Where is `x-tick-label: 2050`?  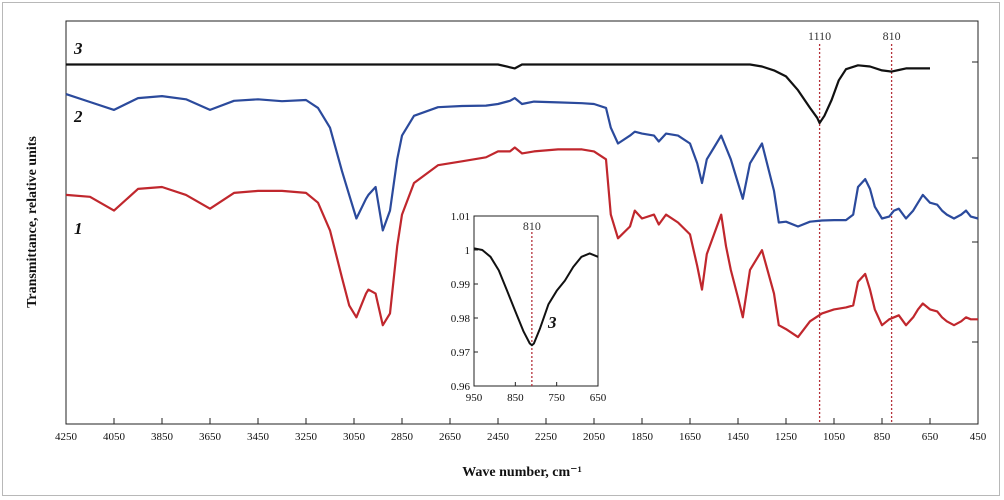 x-tick-label: 2050 is located at coordinates (594, 437).